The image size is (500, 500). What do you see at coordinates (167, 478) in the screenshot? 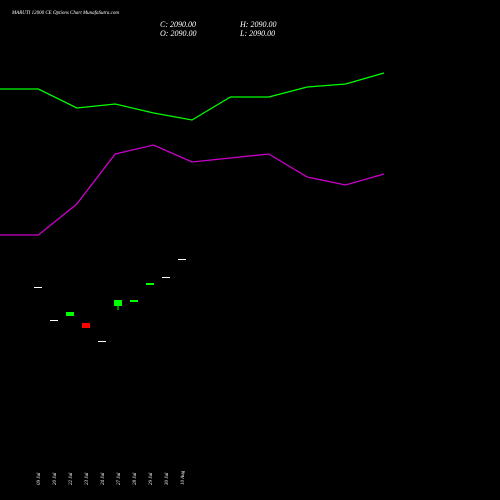
I see `x-tick-label: 30 Jul` at bounding box center [167, 478].